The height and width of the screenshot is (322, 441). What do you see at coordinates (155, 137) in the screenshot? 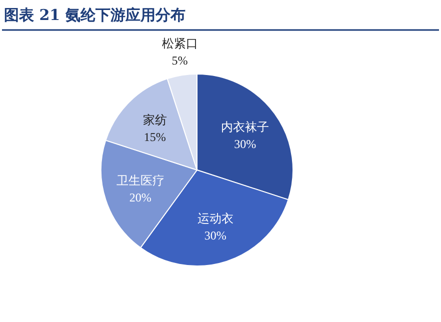
I see `data-label: 15%` at bounding box center [155, 137].